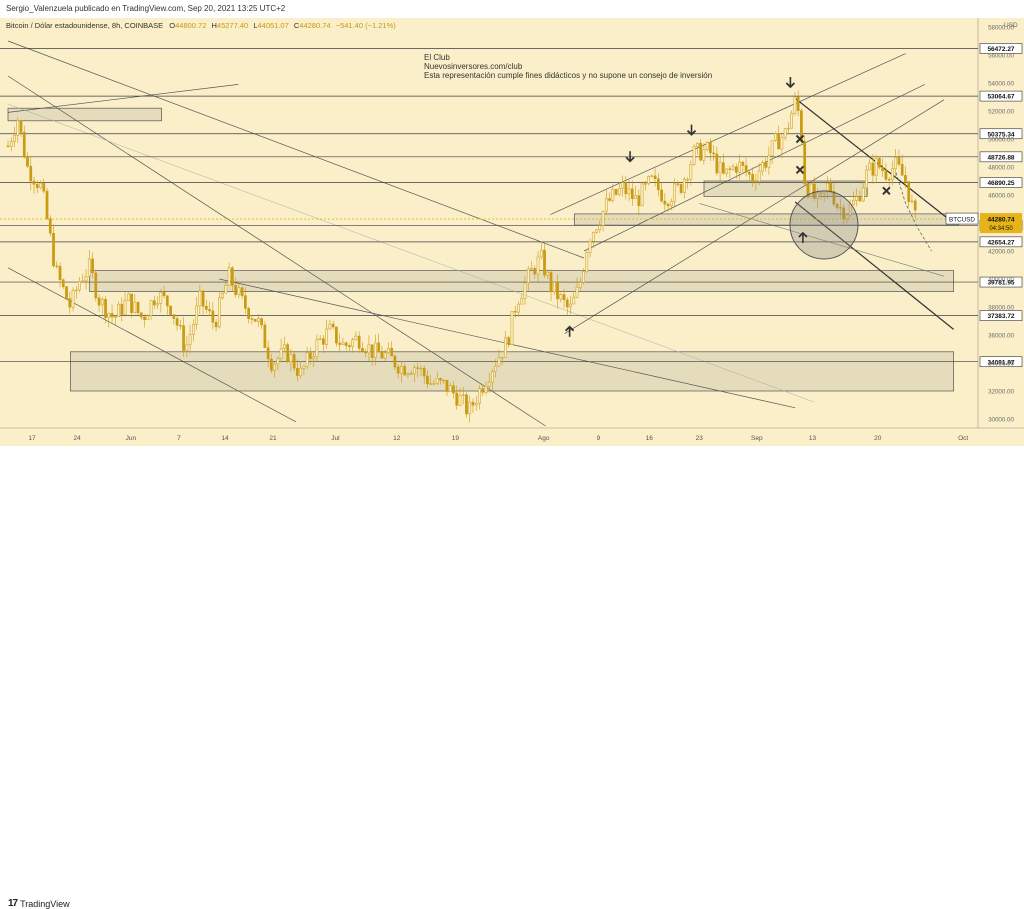 The height and width of the screenshot is (909, 1024). I want to click on y-tick-label-1: 56000.00, so click(1001, 56).